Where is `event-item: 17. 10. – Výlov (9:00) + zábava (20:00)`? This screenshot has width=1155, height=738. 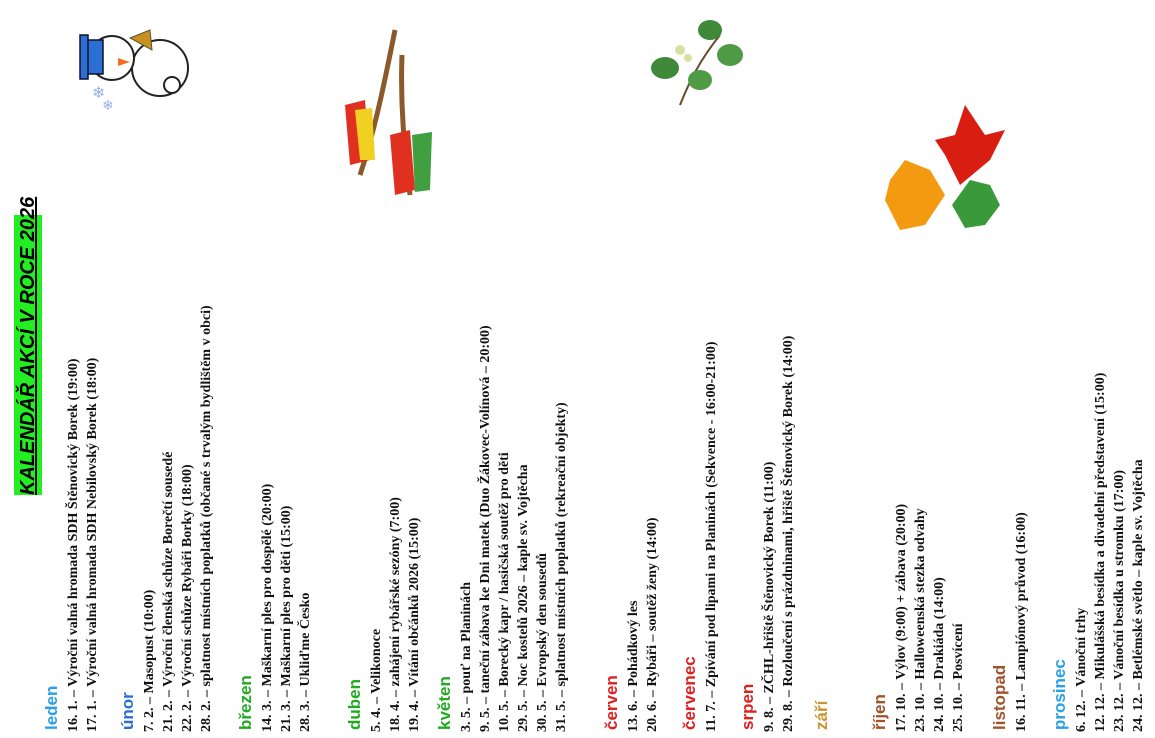 event-item: 17. 10. – Výlov (9:00) + zábava (20:00) is located at coordinates (901, 617).